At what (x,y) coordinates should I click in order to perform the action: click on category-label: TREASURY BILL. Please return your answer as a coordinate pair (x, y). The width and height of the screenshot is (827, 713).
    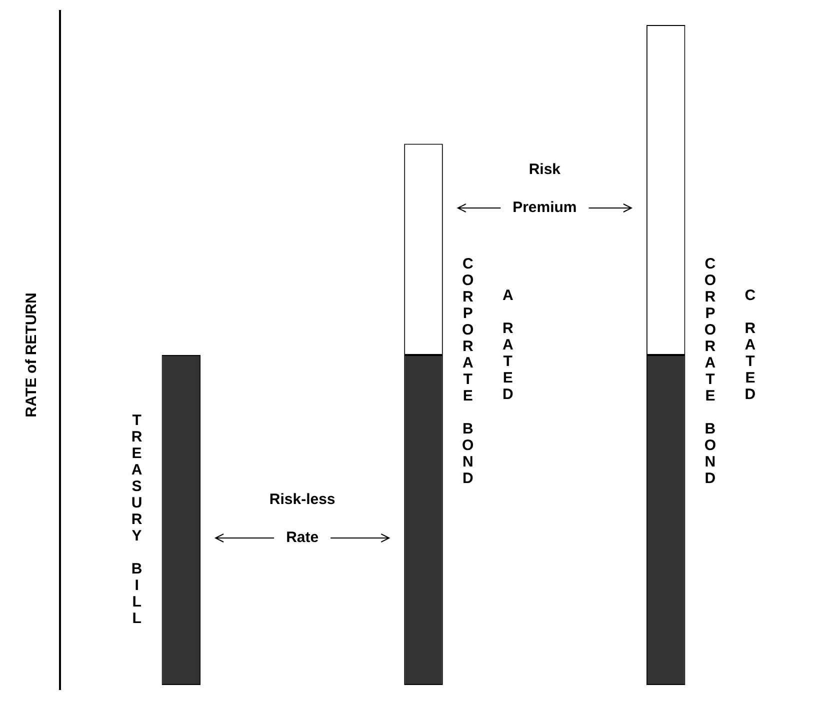
    Looking at the image, I should click on (136, 520).